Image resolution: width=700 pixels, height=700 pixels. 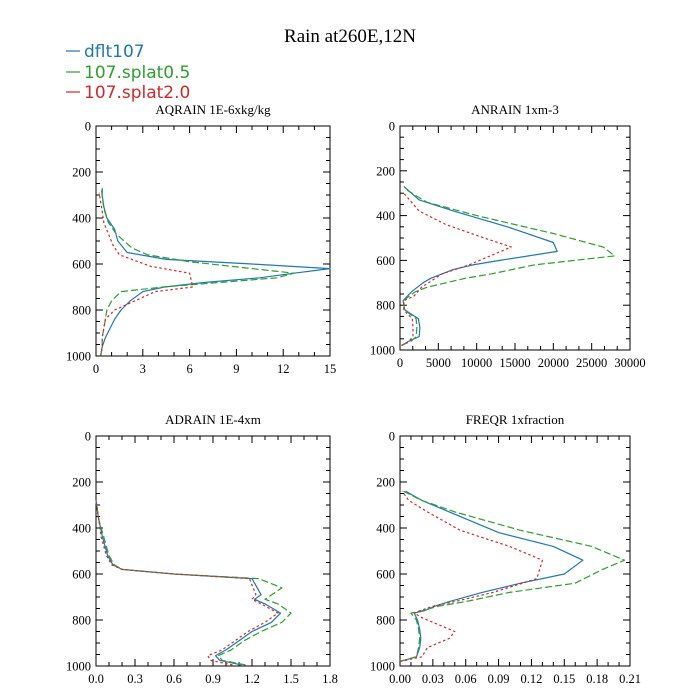 I want to click on x-tick-label: 0.21, so click(x=630, y=679).